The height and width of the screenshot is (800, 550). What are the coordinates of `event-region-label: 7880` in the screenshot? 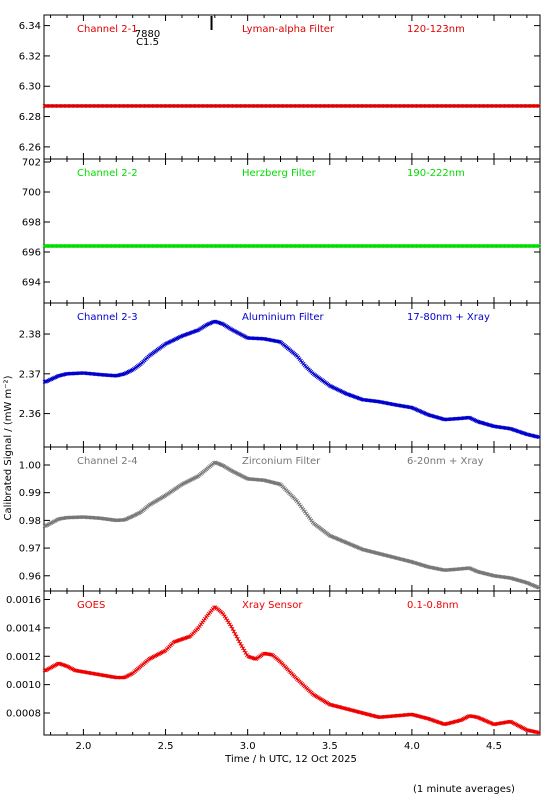 It's located at (147, 34).